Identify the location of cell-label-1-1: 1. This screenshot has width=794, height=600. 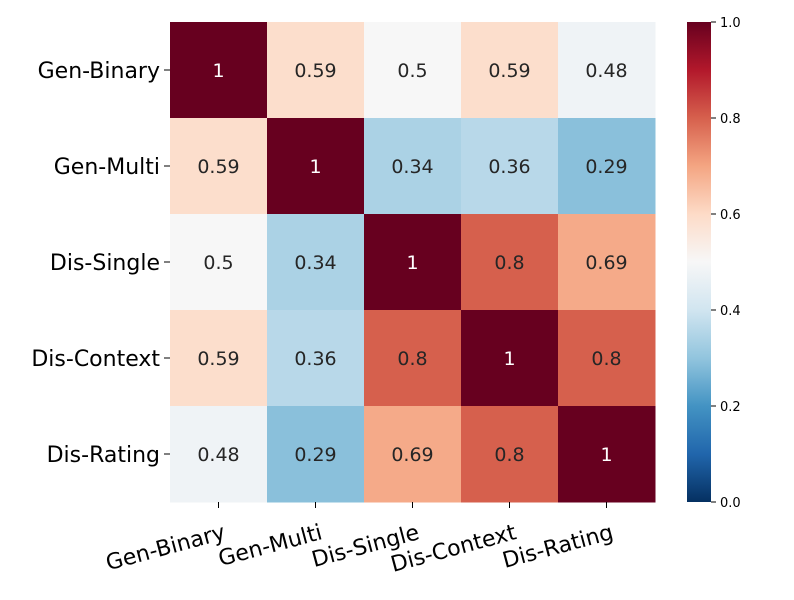
(315, 167).